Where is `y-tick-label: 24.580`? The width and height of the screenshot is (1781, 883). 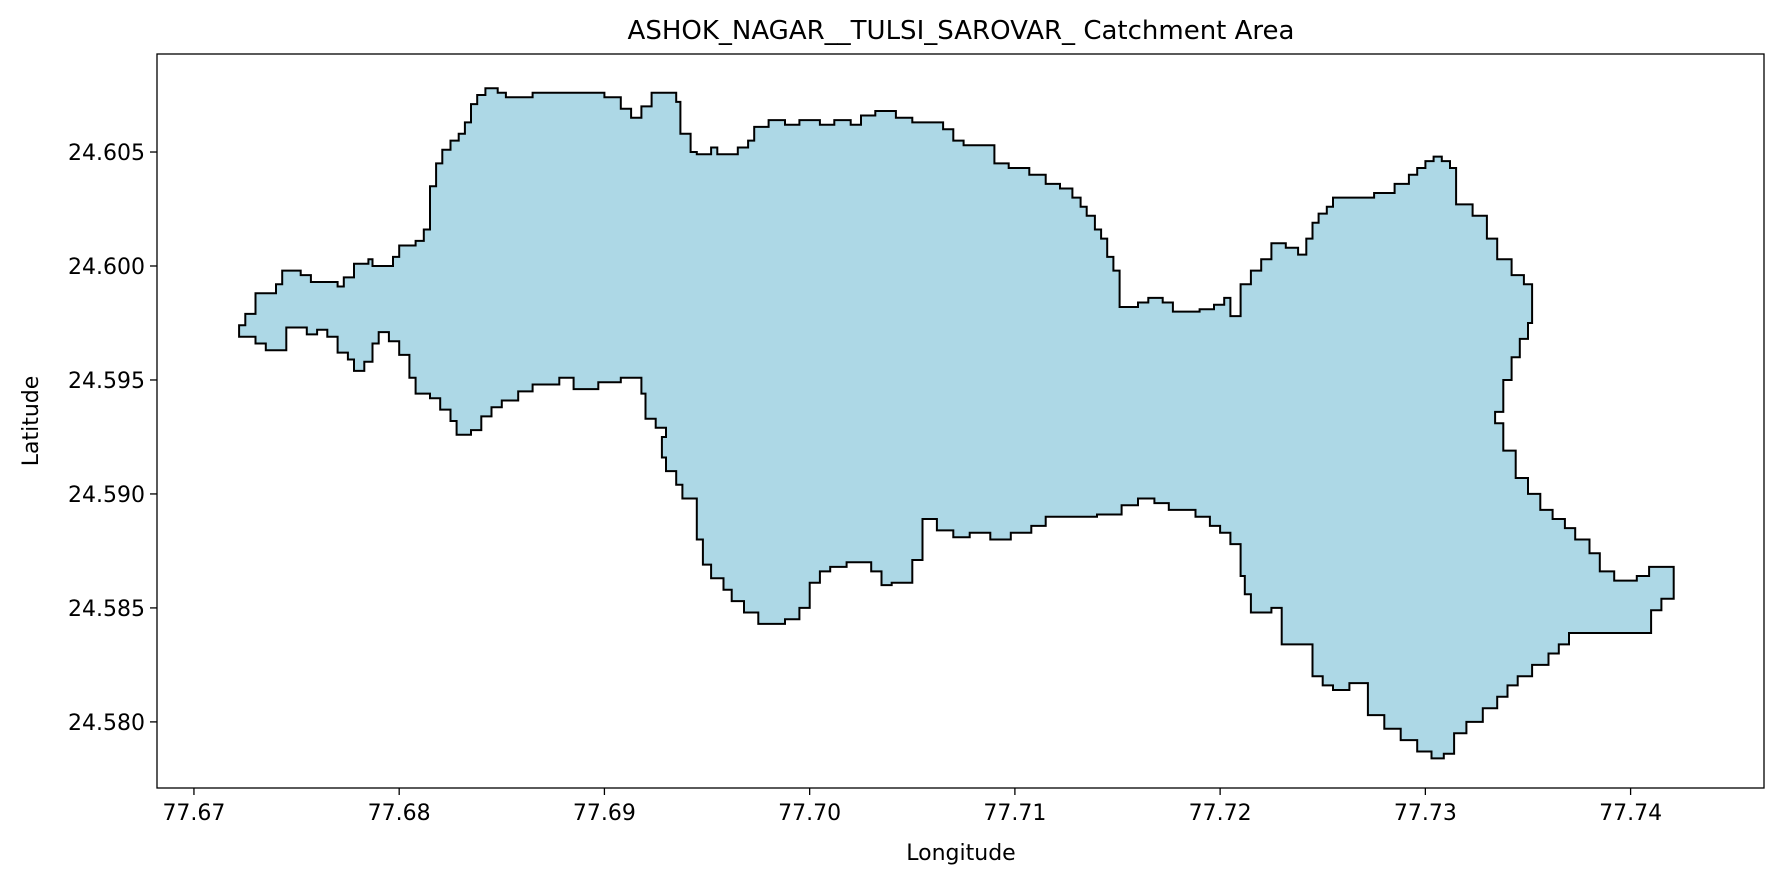 y-tick-label: 24.580 is located at coordinates (106, 723).